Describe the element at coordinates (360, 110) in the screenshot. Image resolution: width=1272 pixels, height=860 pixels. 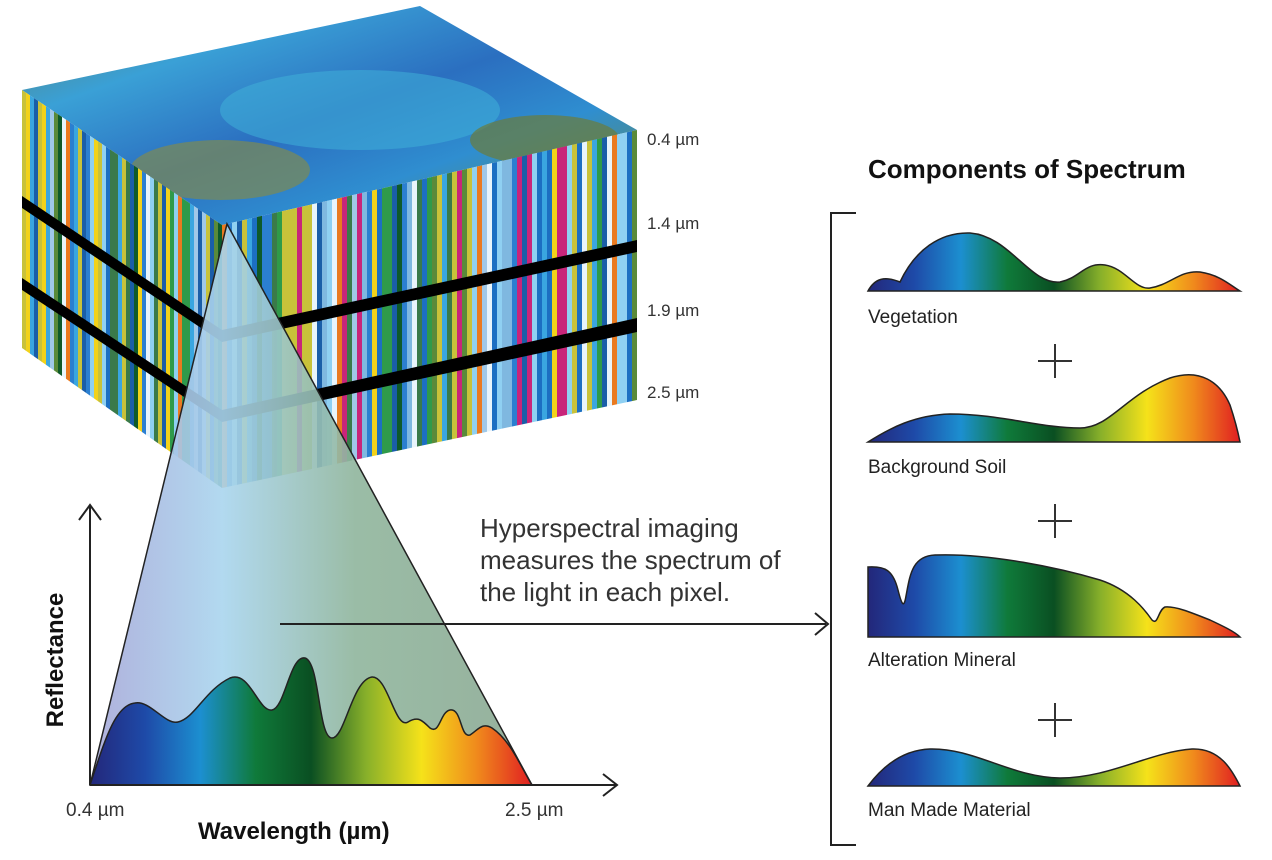
I see `cube-top-water` at that location.